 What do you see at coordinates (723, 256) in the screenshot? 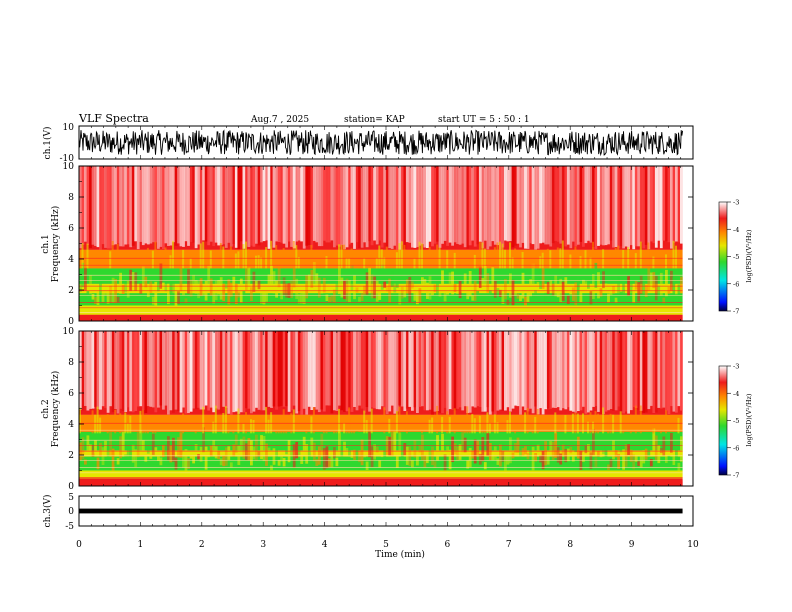
I see `ch1-colorbar` at bounding box center [723, 256].